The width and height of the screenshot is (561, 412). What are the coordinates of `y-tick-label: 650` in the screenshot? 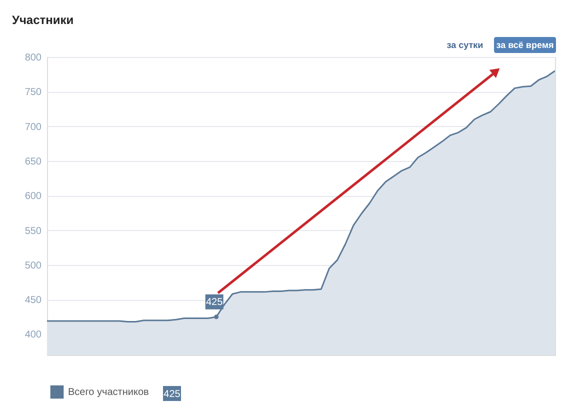 It's located at (33, 162).